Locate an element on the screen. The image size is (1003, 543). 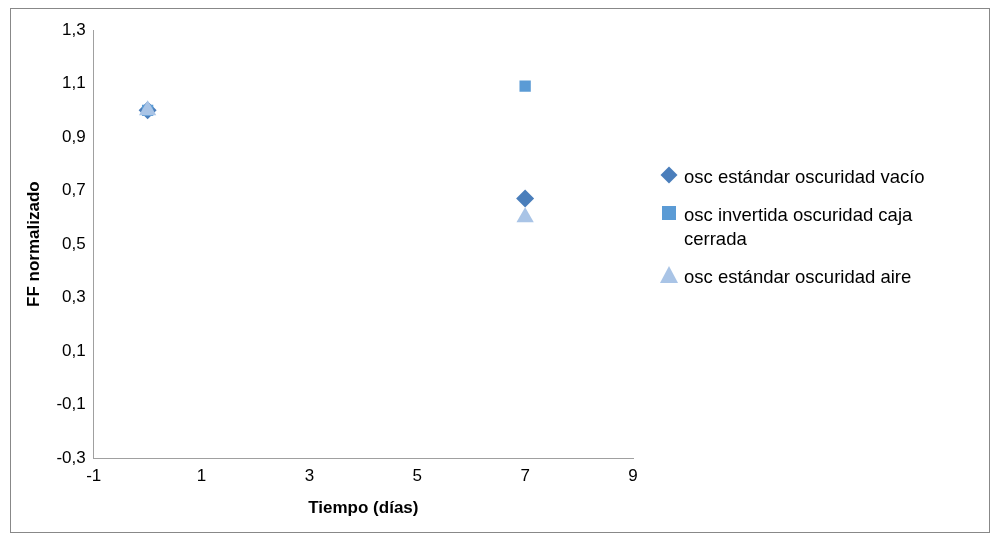
y-axis-title: FF normalizado is located at coordinates (33, 244).